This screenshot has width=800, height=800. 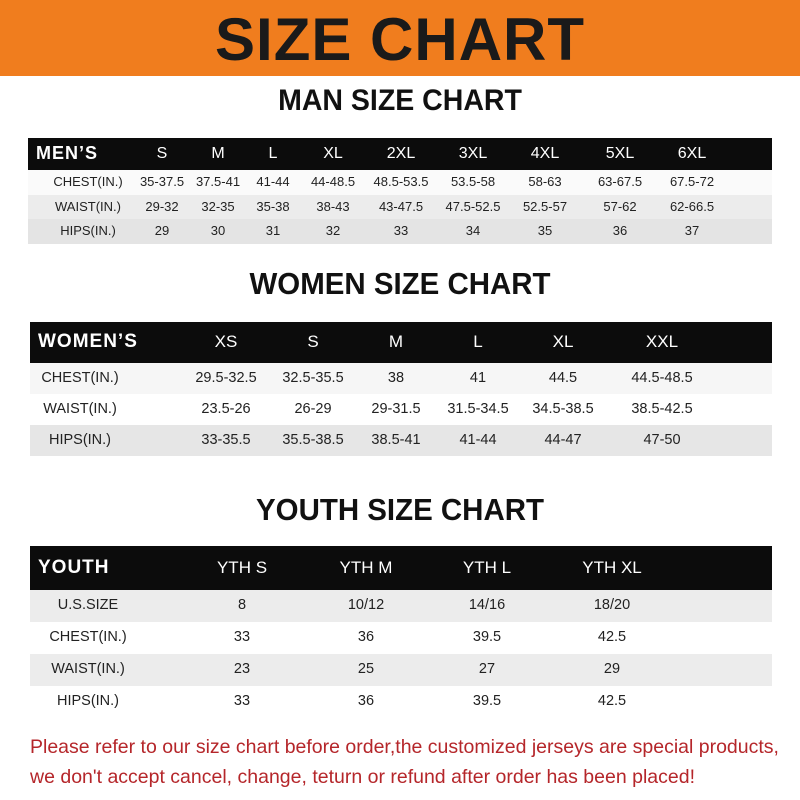 What do you see at coordinates (692, 154) in the screenshot?
I see `column-header: 6XL` at bounding box center [692, 154].